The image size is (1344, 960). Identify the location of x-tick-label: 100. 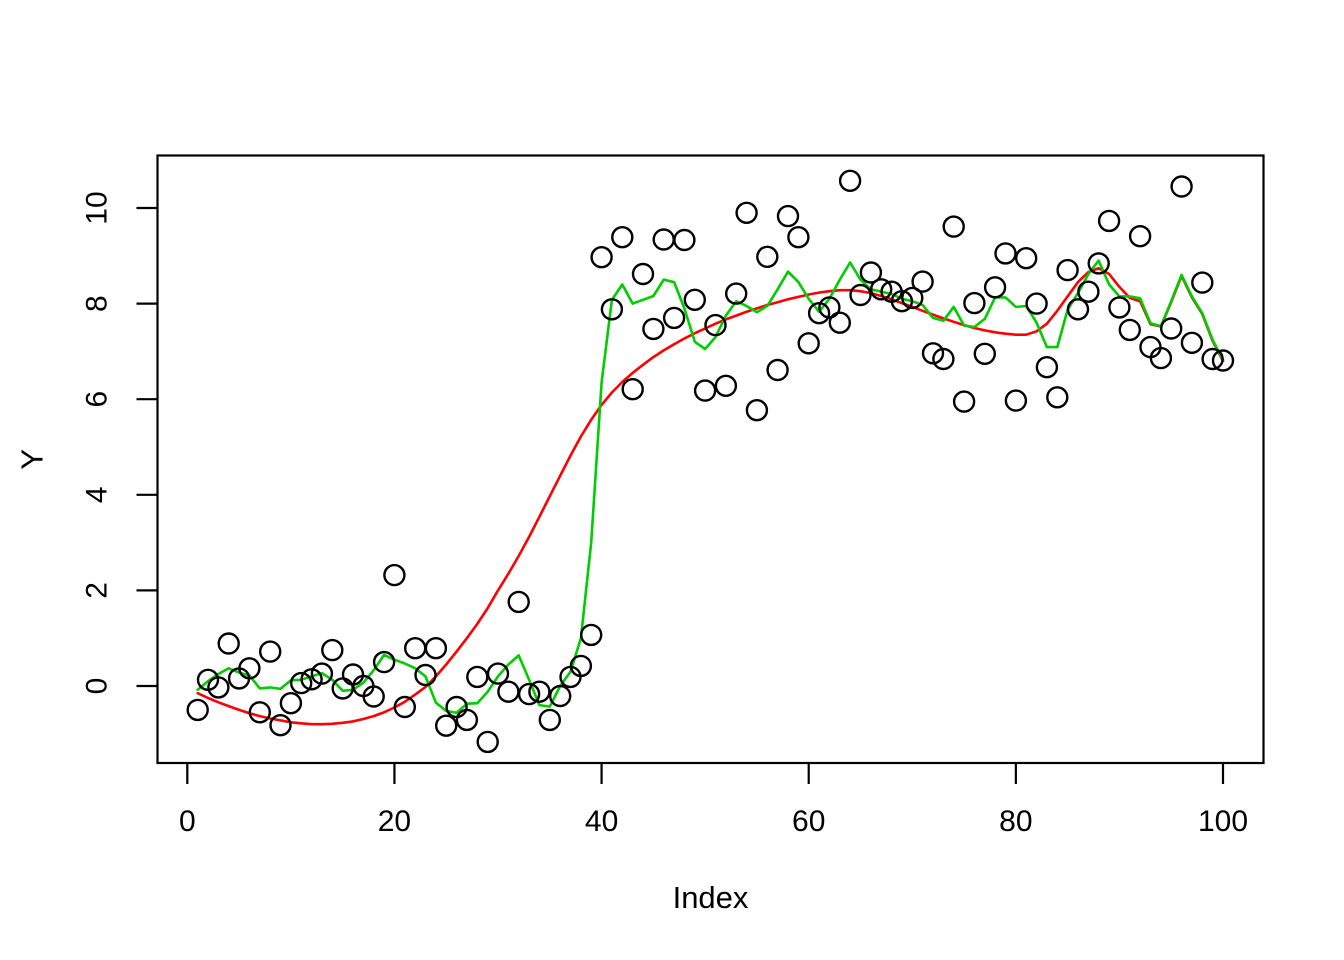
(1223, 821).